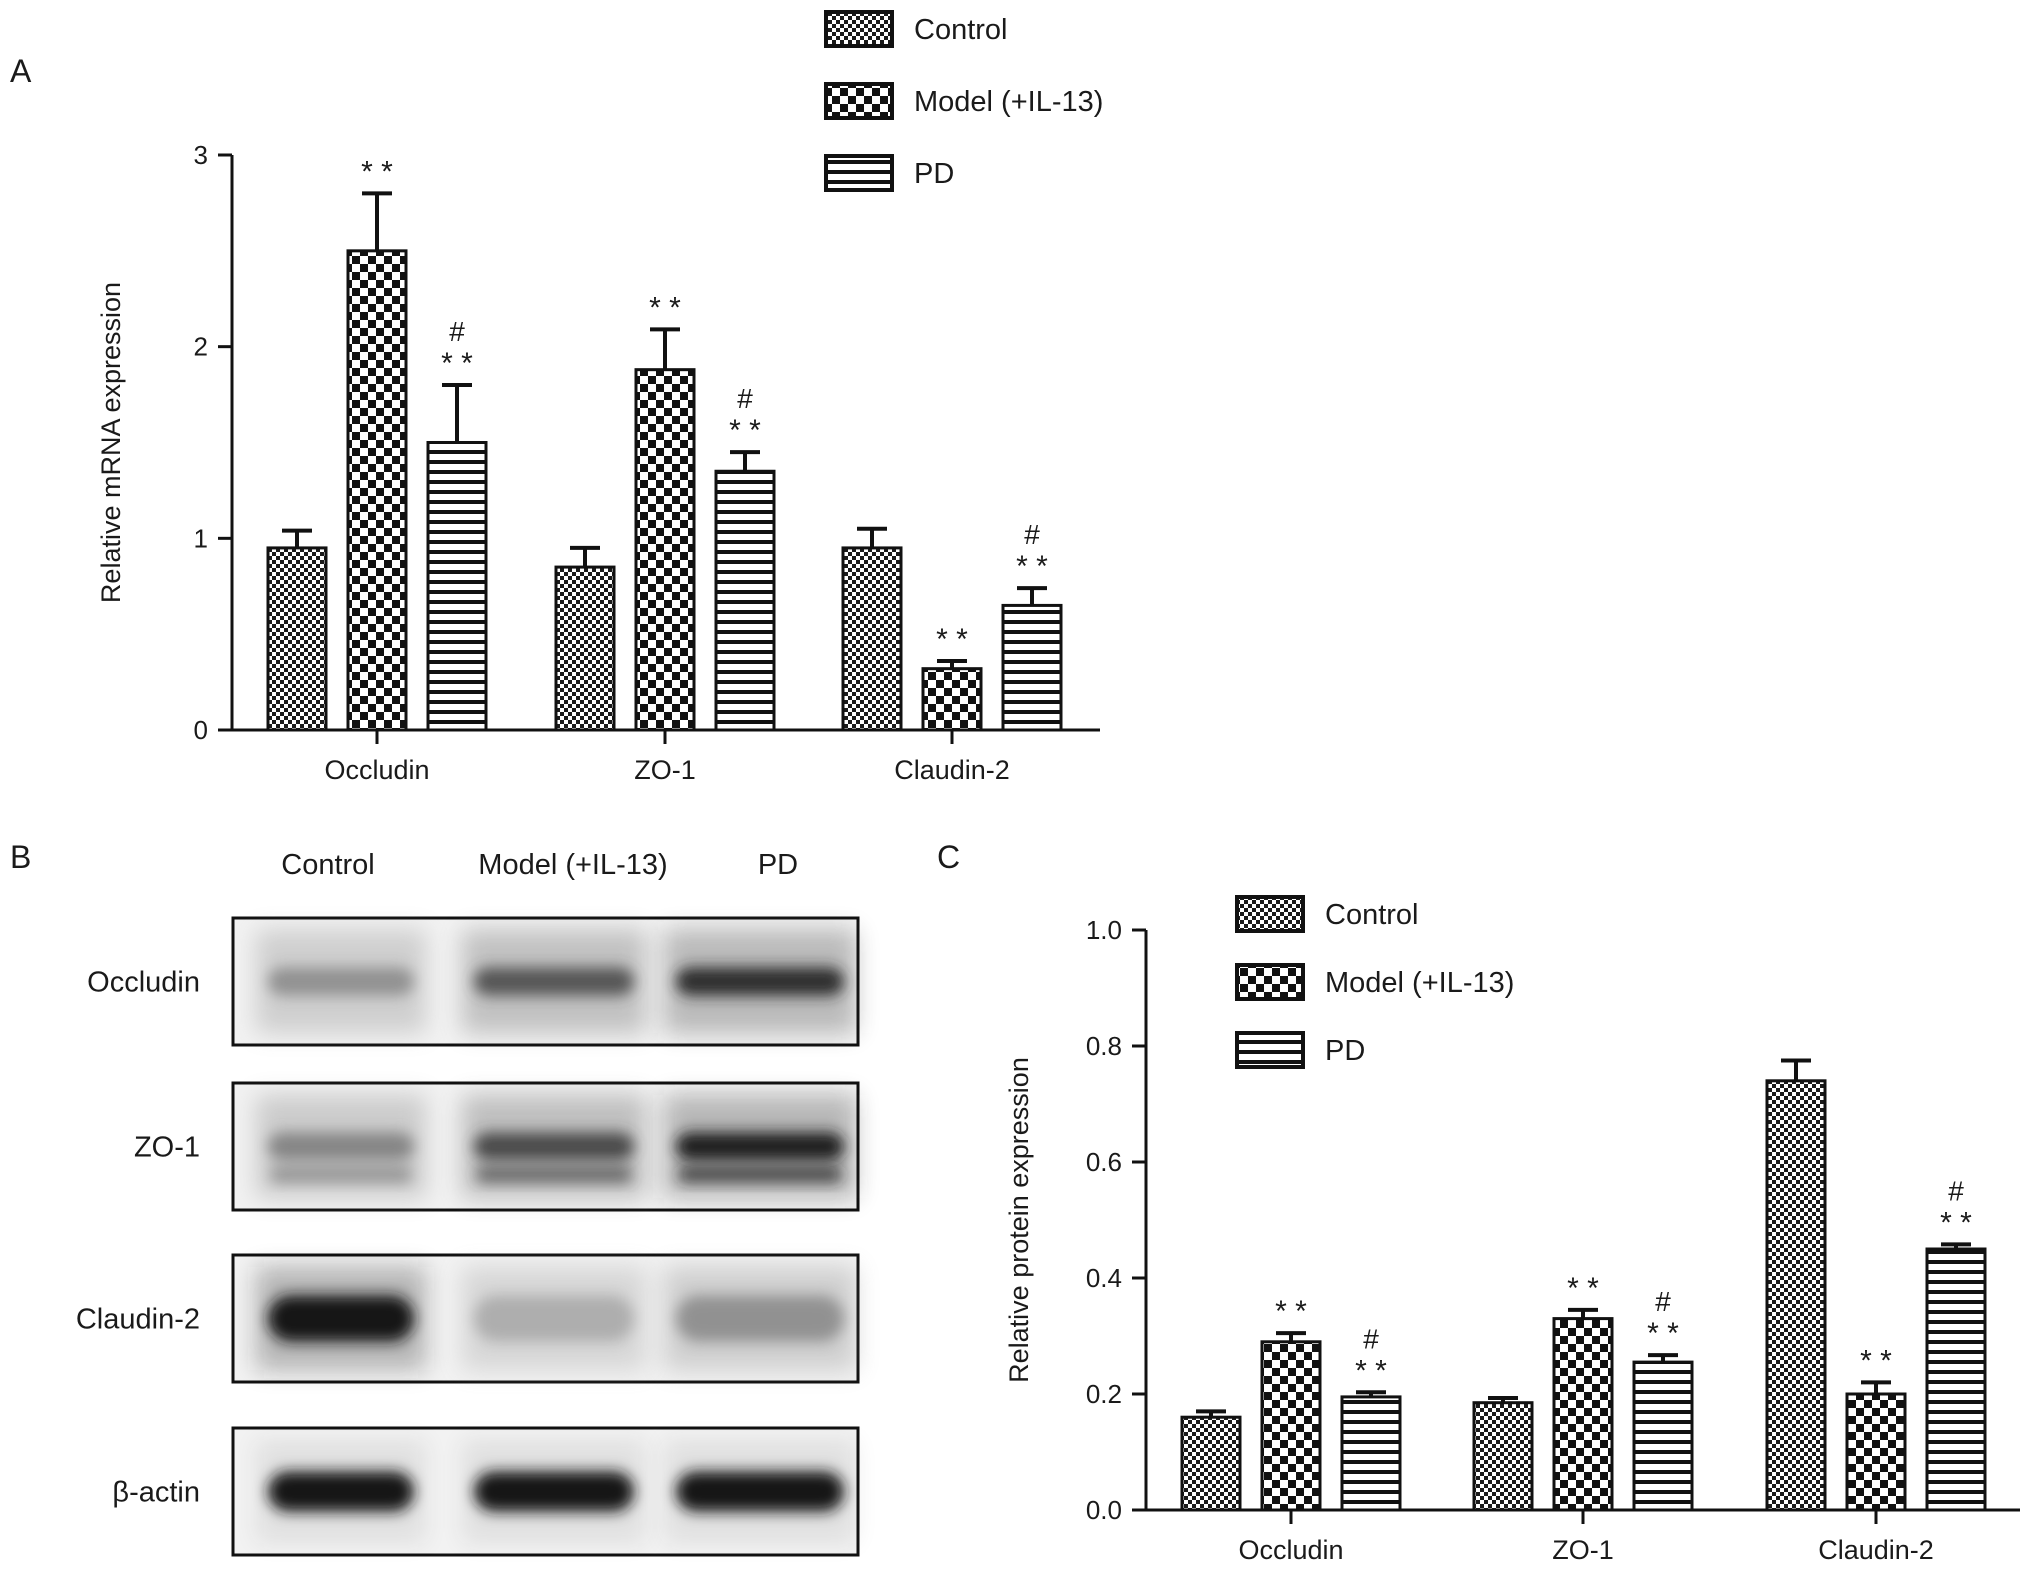 This screenshot has width=2031, height=1576. I want to click on y-tick-label: 0.2, so click(1104, 1394).